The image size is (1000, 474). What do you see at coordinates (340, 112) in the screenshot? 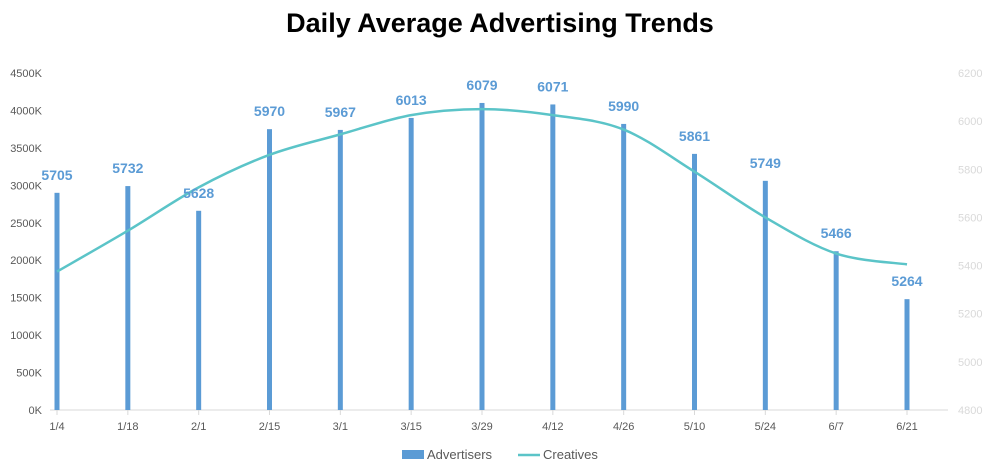
I see `data-label: 5967` at bounding box center [340, 112].